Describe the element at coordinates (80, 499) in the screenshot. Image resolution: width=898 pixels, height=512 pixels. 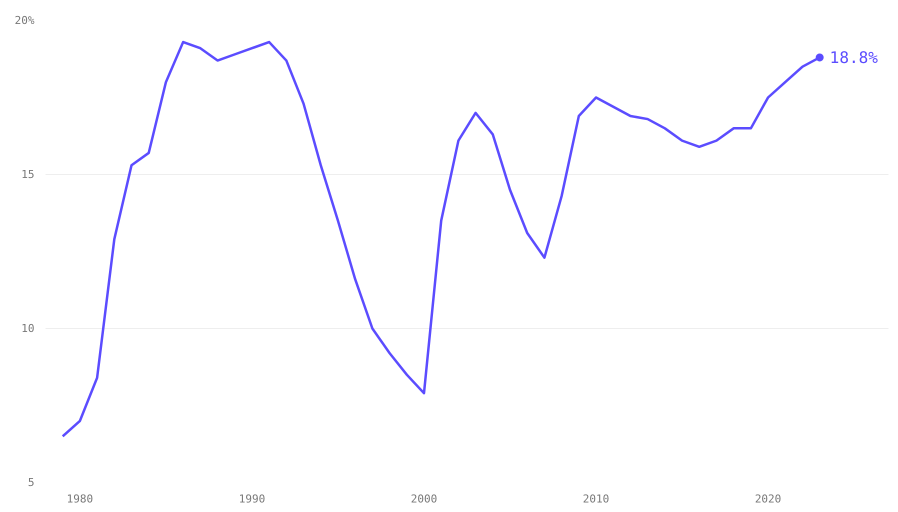
I see `x-tick-label: 1980` at that location.